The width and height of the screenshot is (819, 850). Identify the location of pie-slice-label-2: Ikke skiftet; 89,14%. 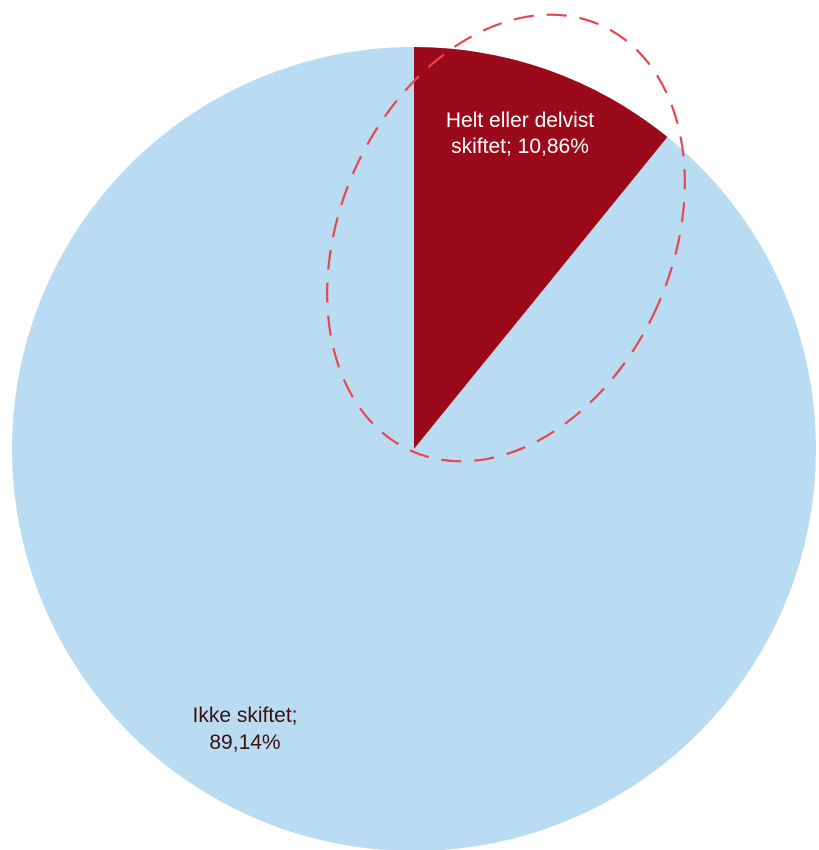
(244, 729).